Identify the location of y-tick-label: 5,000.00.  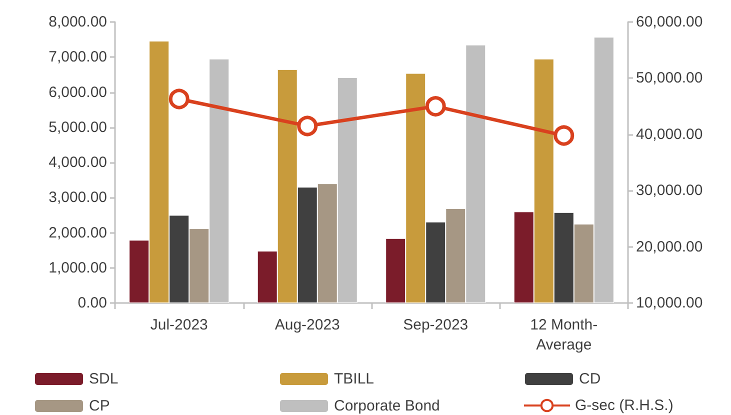
(77, 127).